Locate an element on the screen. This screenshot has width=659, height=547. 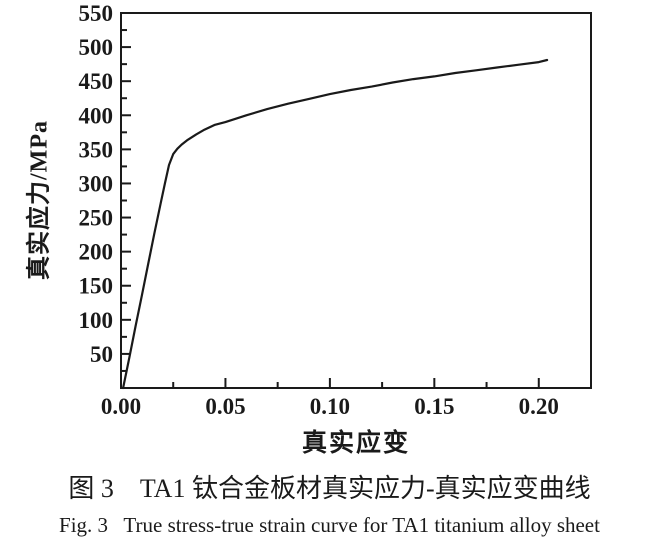
y-tick-label: 250 is located at coordinates (96, 218).